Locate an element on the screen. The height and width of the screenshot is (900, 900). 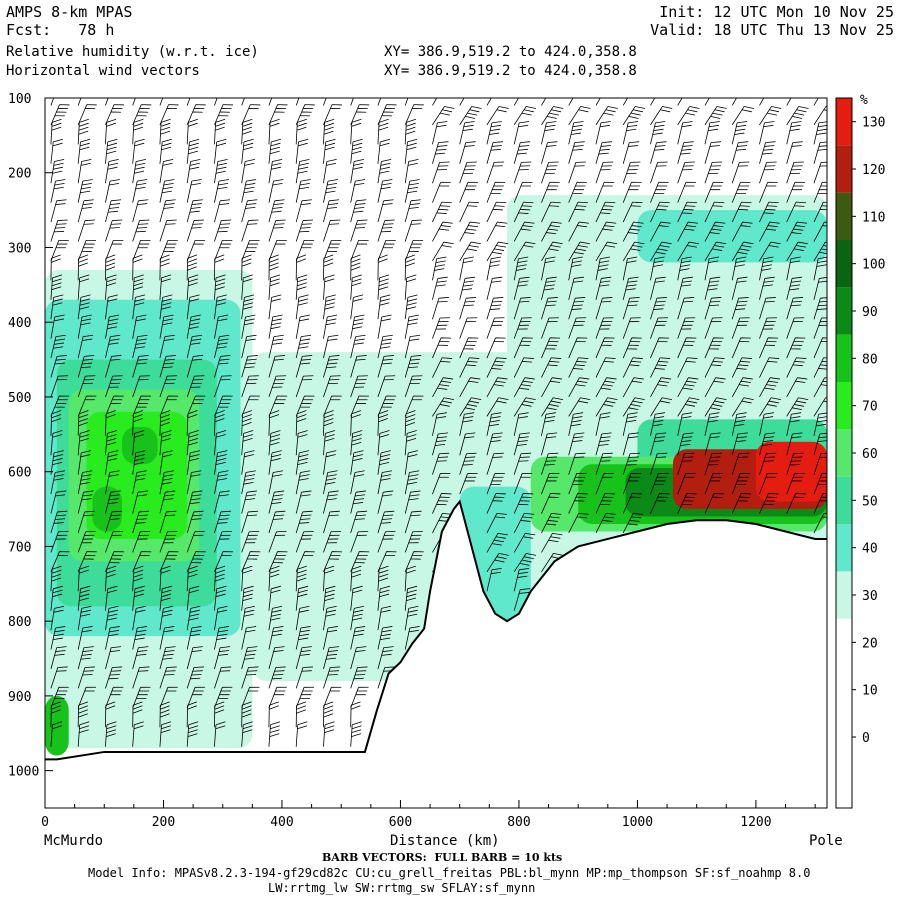
x-tick-label-0: 0 is located at coordinates (45, 822).